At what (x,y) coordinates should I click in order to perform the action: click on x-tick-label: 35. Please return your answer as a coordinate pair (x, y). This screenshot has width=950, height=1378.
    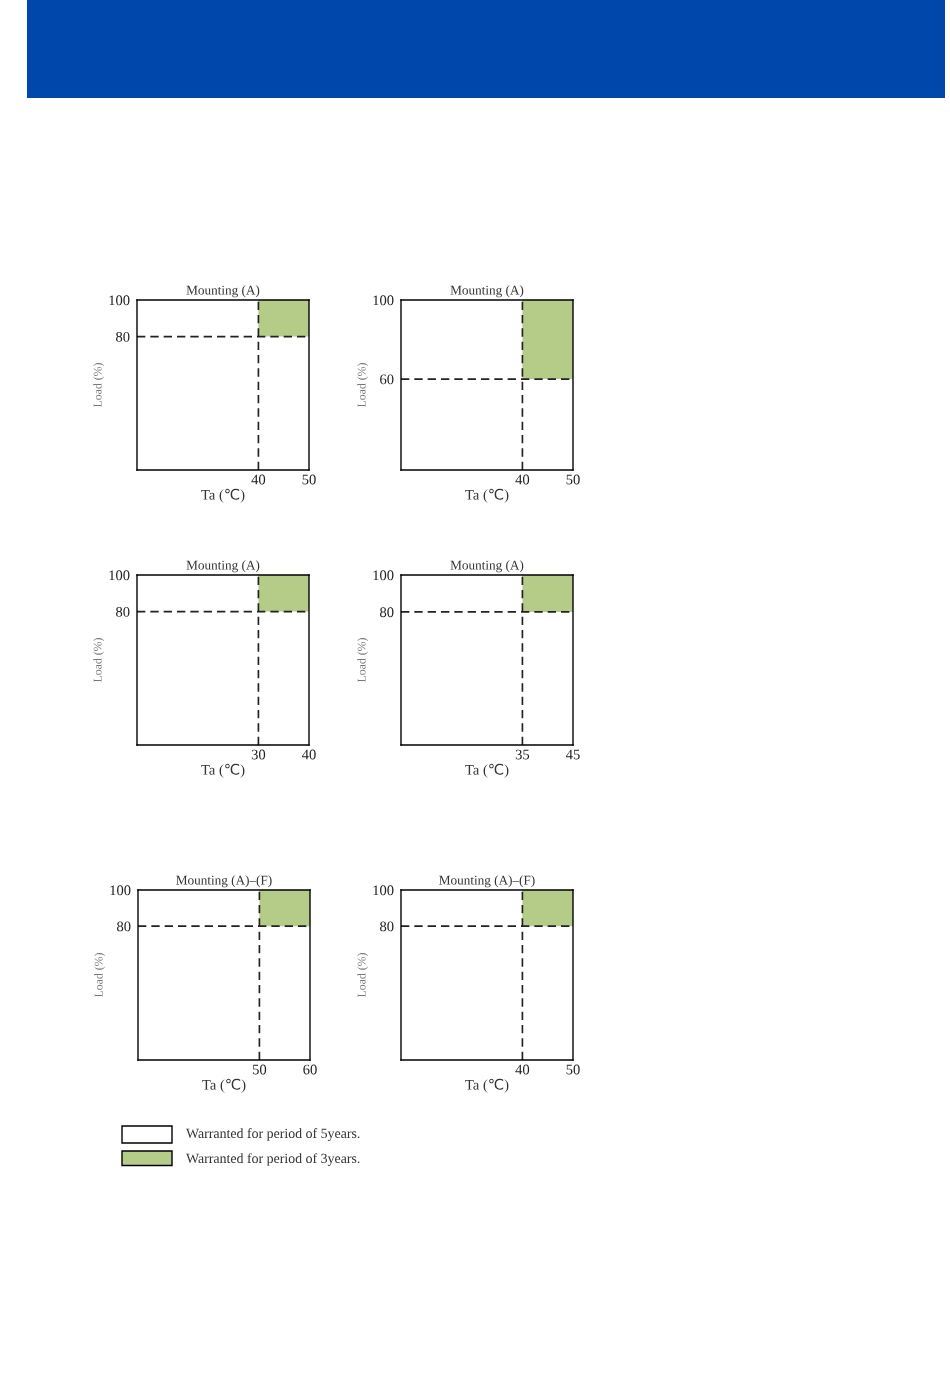
    Looking at the image, I should click on (522, 754).